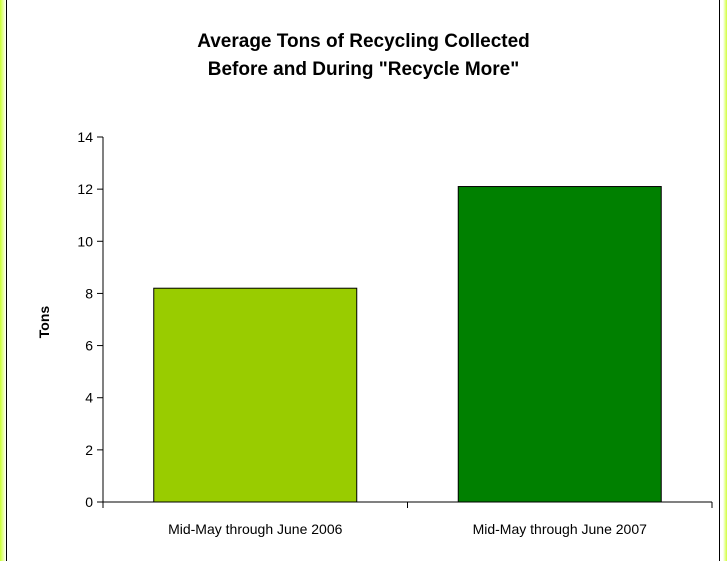 The width and height of the screenshot is (727, 561). What do you see at coordinates (89, 502) in the screenshot?
I see `y-tick-label: 0` at bounding box center [89, 502].